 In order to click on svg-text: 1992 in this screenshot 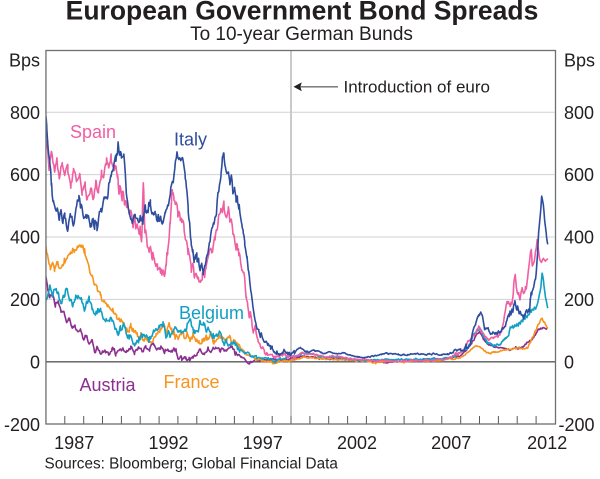, I will do `click(168, 443)`.